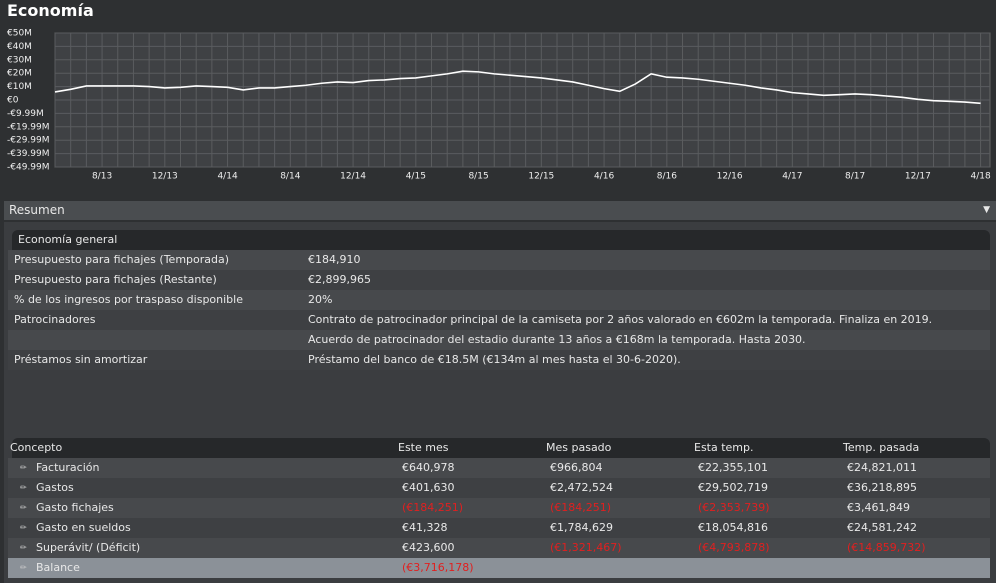 The width and height of the screenshot is (996, 583). What do you see at coordinates (733, 527) in the screenshot?
I see `finance-cell: €18,054,816` at bounding box center [733, 527].